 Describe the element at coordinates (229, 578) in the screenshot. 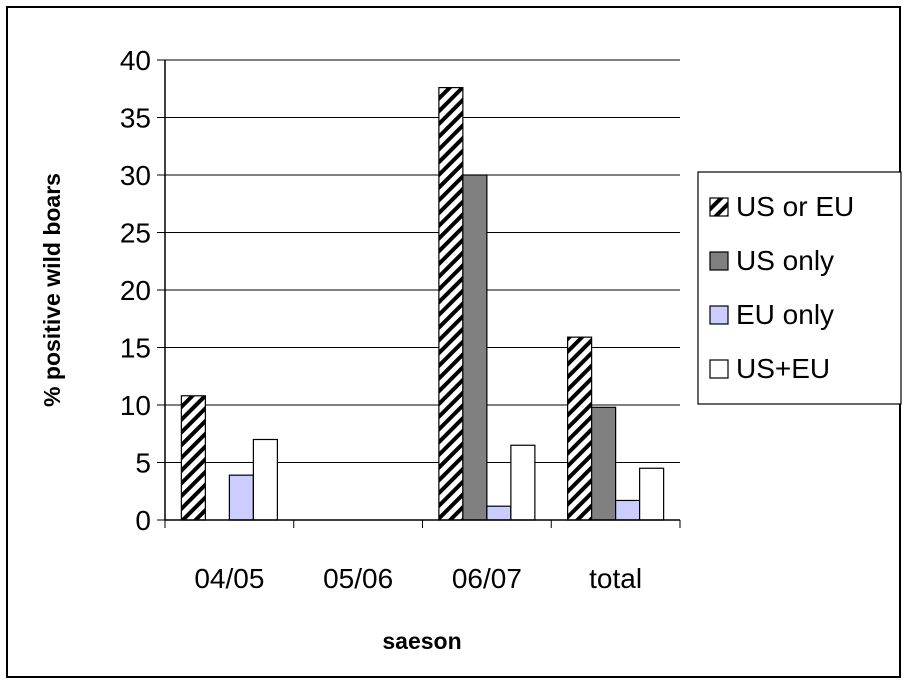

I see `x-tick-label: 04/05` at that location.